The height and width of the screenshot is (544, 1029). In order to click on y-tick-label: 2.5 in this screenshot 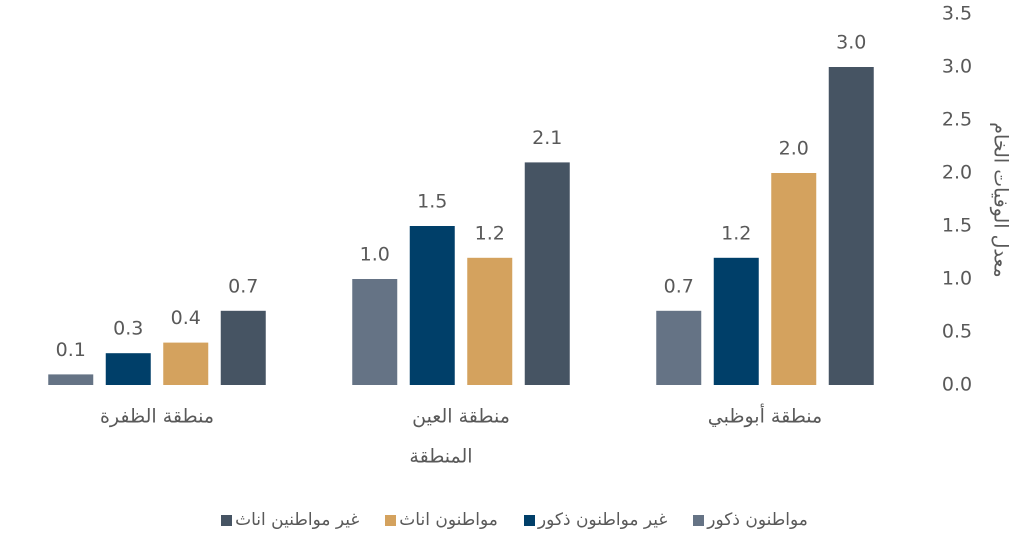, I will do `click(957, 120)`.